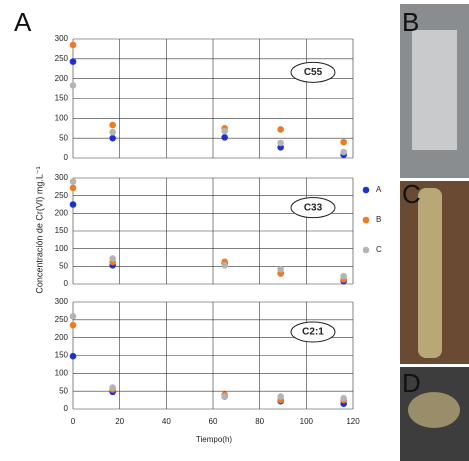  I want to click on x-tick-label: 80, so click(259, 421).